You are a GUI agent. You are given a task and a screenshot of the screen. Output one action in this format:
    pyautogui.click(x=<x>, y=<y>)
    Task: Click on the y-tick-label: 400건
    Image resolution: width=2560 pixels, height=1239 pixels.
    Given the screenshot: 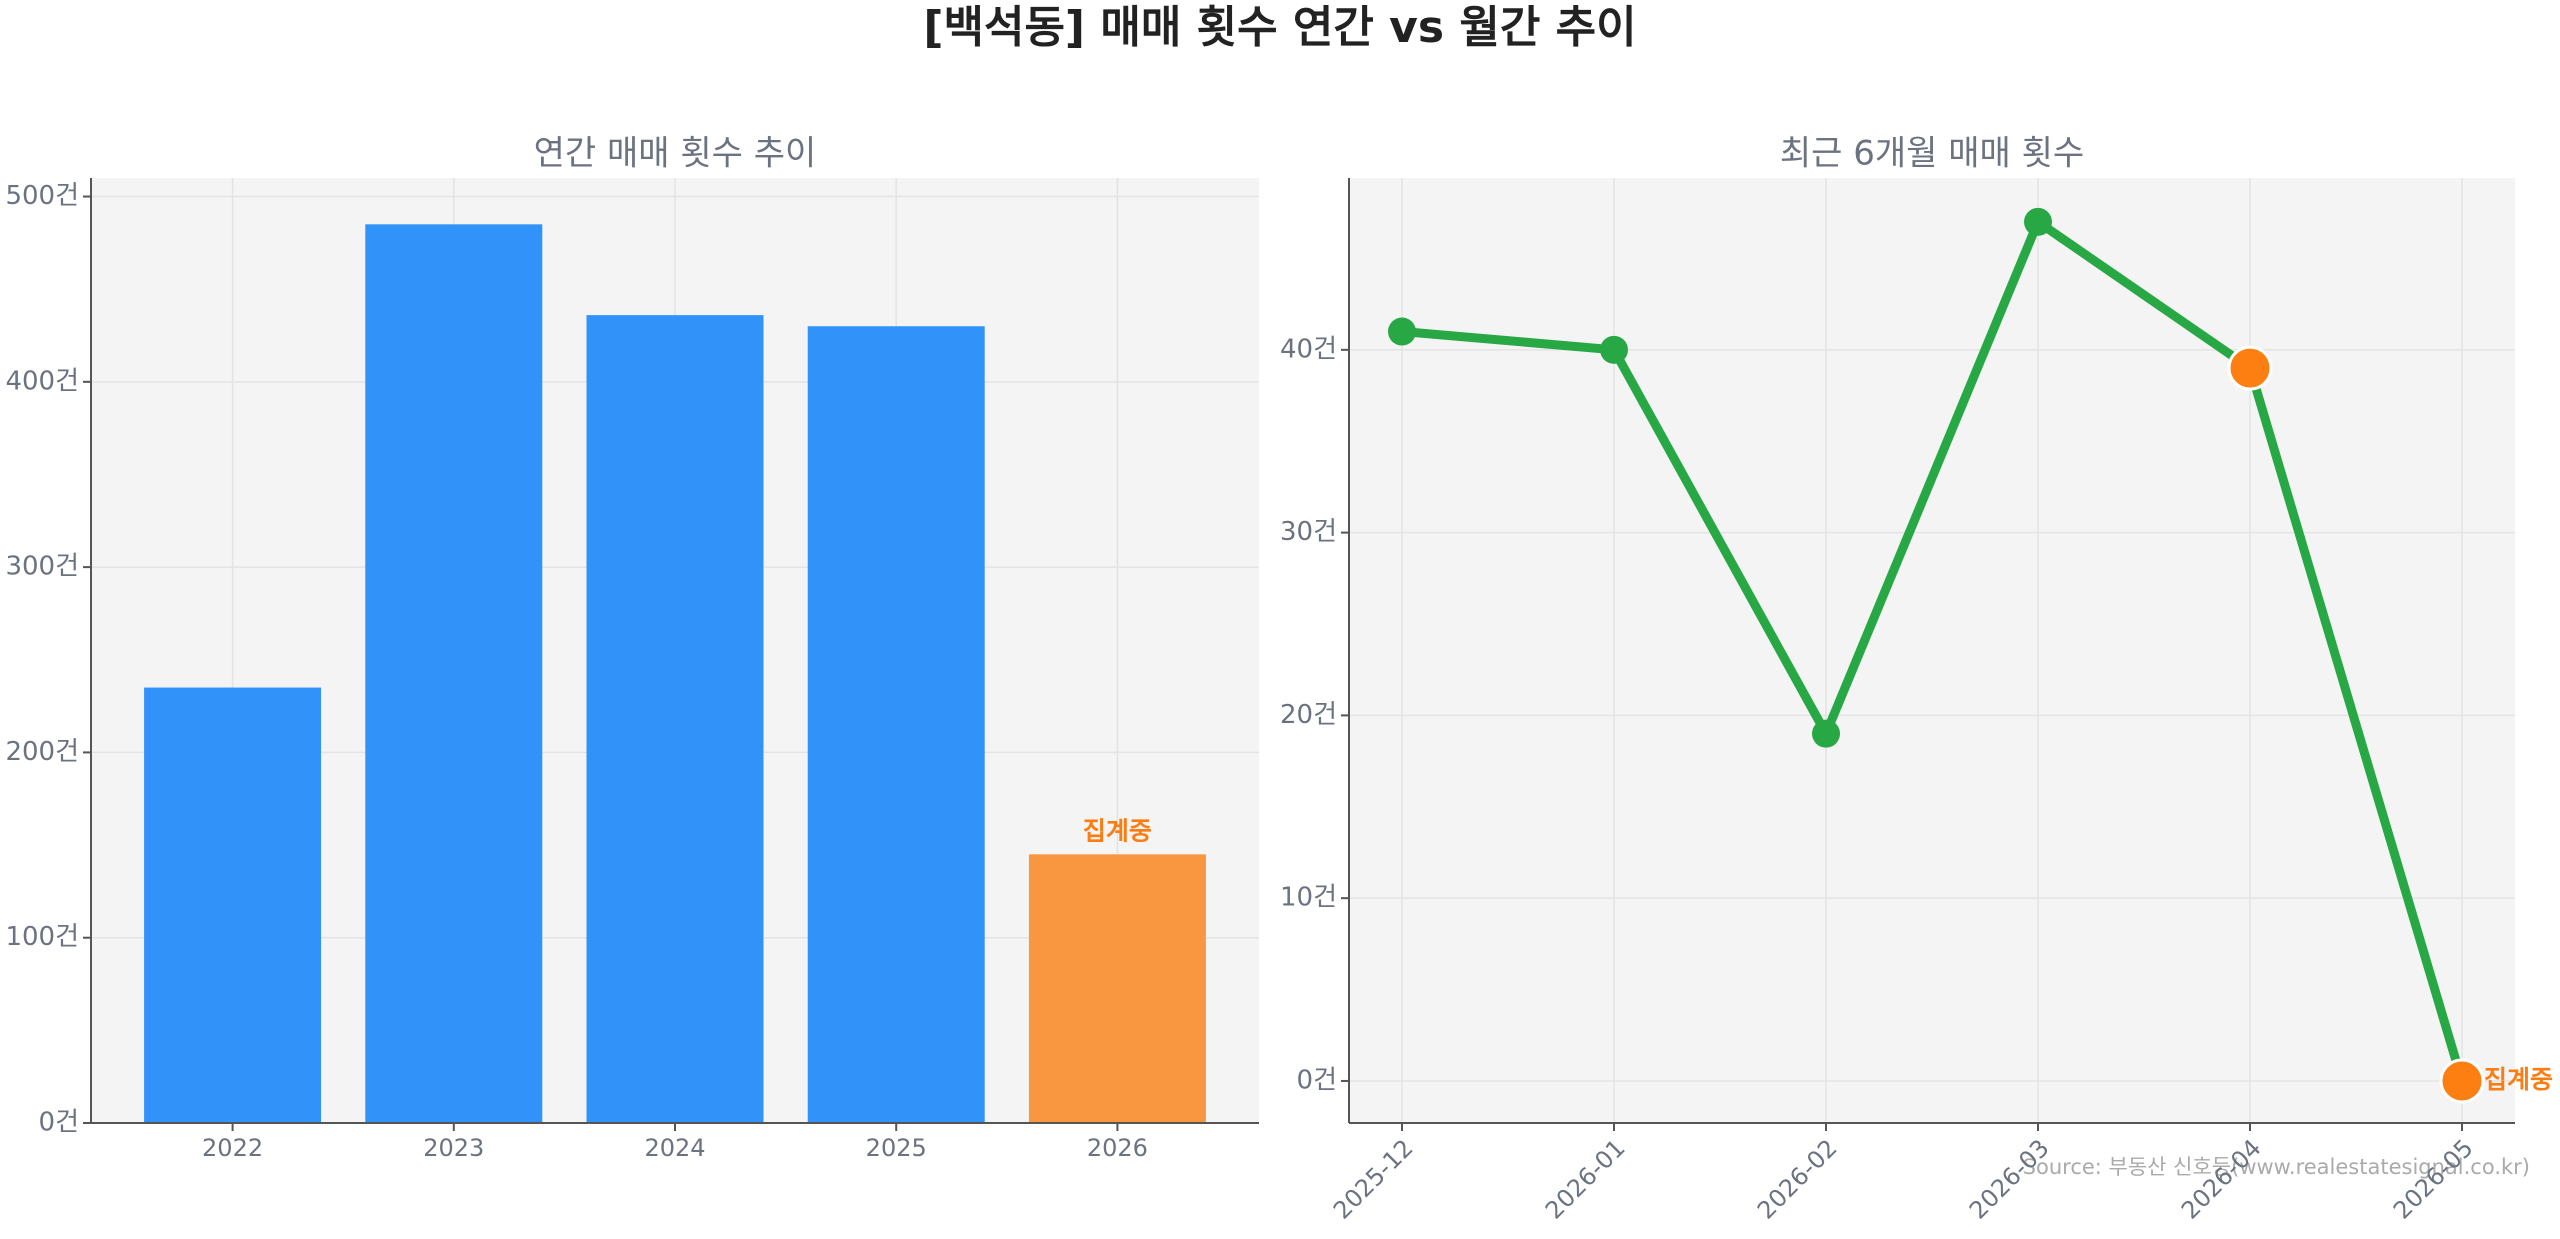 What is the action you would take?
    pyautogui.click(x=42, y=381)
    